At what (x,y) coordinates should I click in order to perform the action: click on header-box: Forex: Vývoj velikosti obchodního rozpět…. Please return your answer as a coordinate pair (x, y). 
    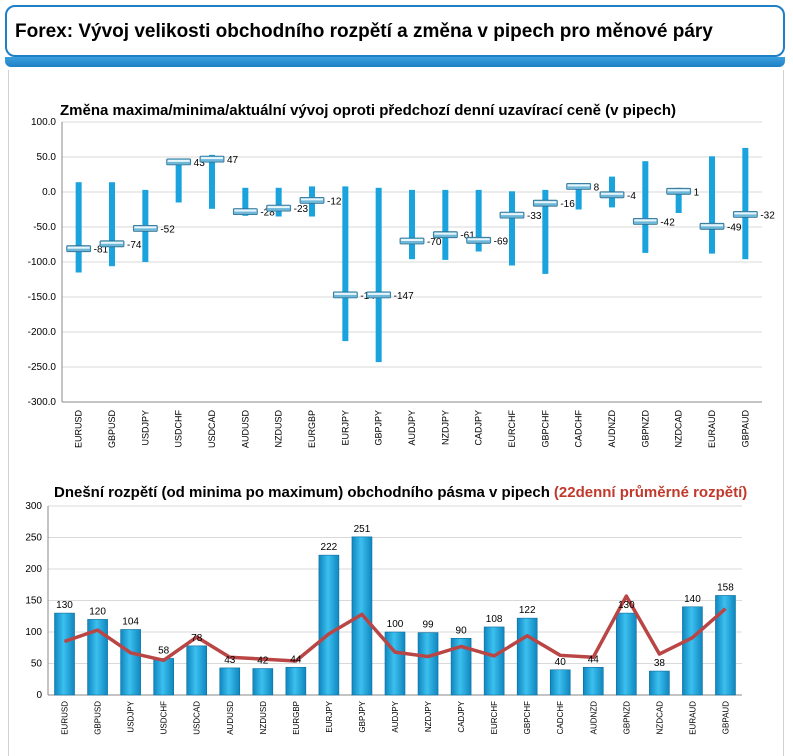
    Looking at the image, I should click on (395, 31).